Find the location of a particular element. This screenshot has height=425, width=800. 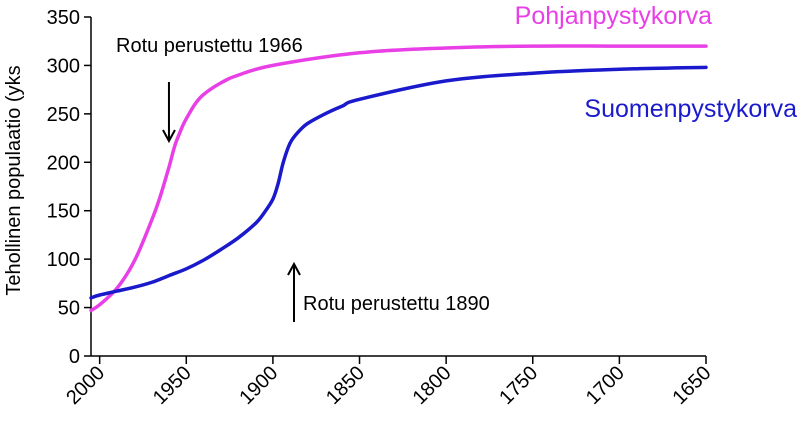

annotation-text-1966: Rotu perustettu 1966 is located at coordinates (209, 46).